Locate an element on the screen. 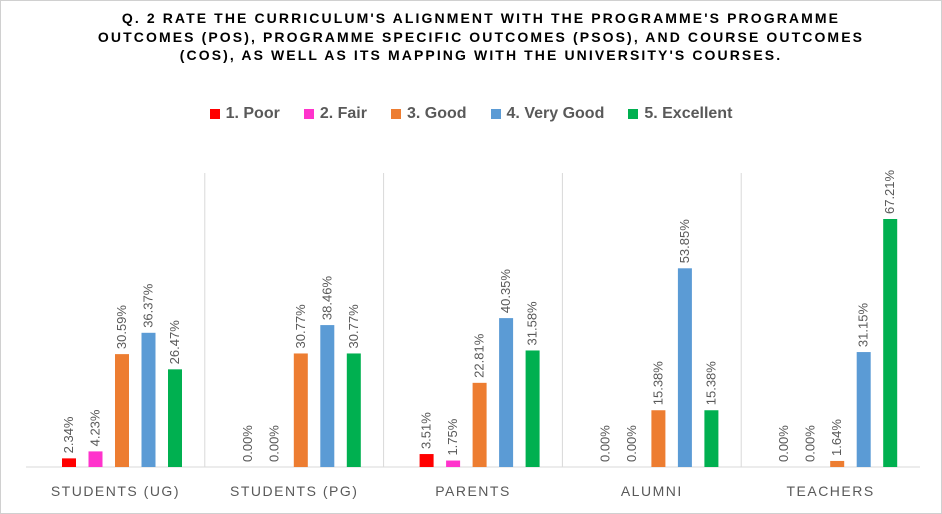 This screenshot has width=942, height=514. category-label: TEACHERS is located at coordinates (830, 491).